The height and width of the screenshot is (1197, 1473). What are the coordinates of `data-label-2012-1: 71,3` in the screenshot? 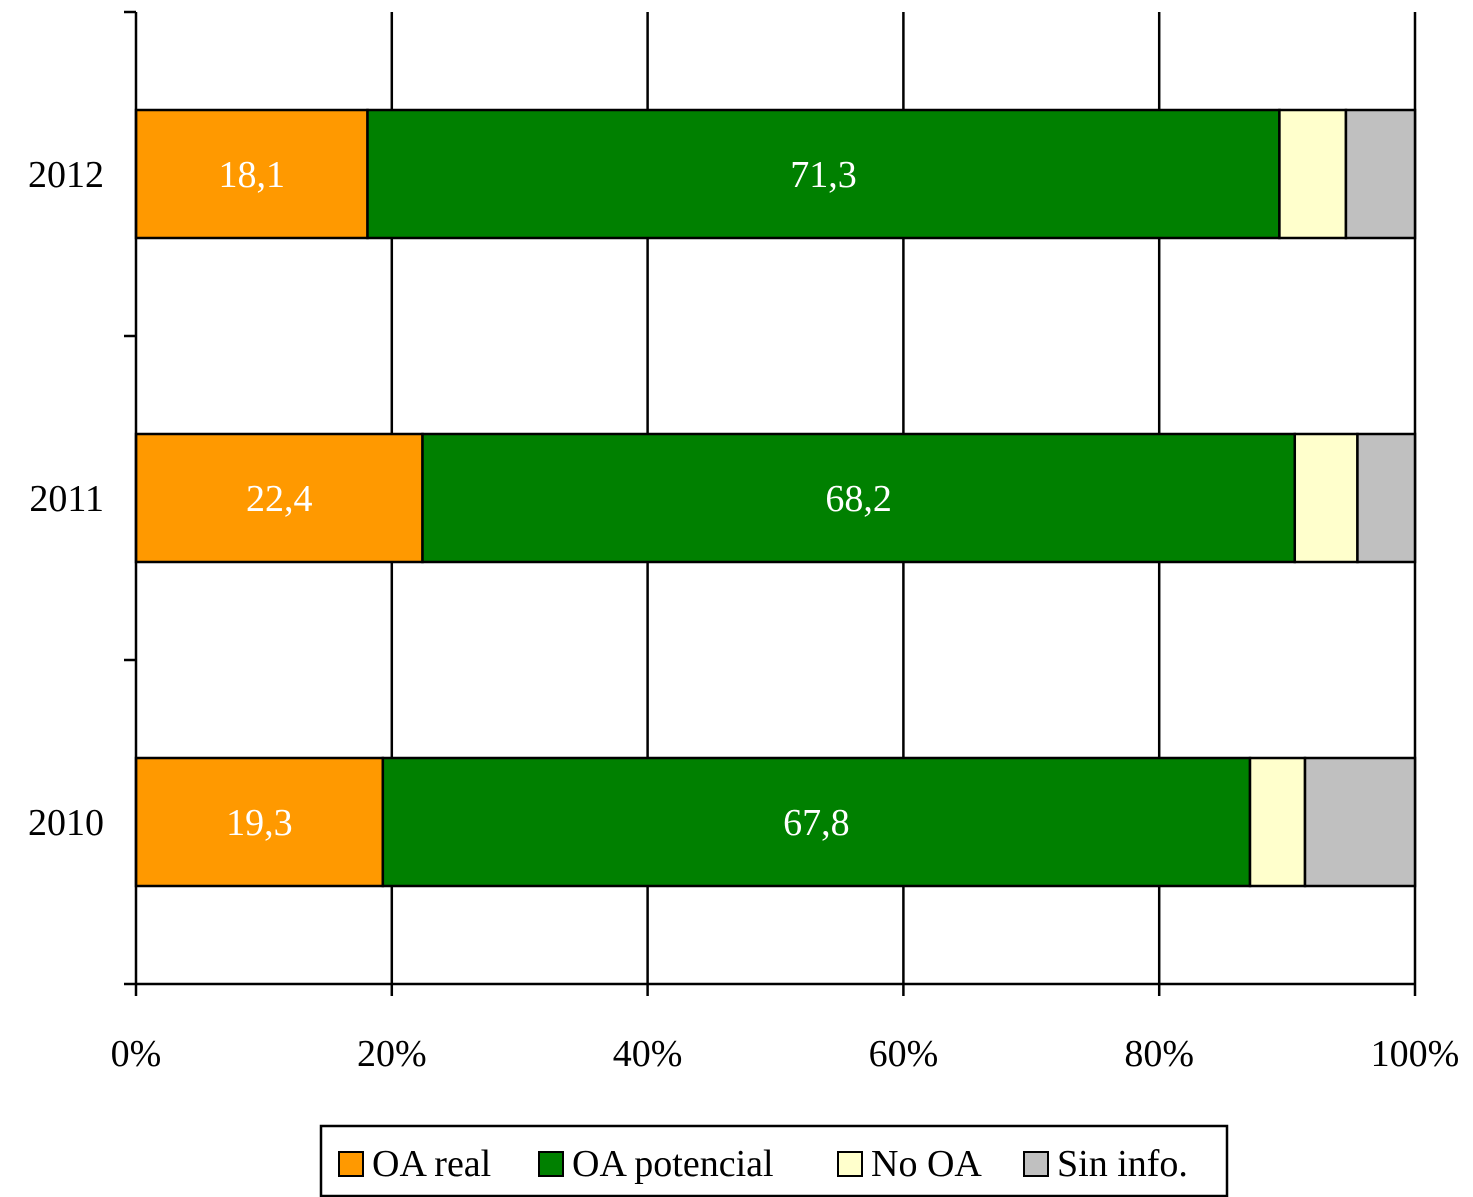 It's located at (823, 175).